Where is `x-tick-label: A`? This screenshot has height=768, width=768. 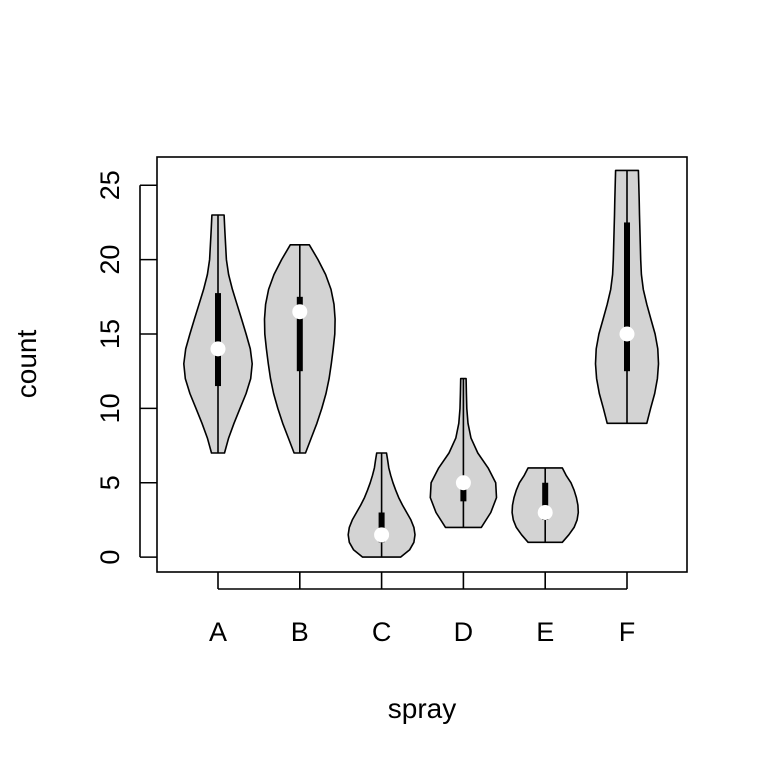 x-tick-label: A is located at coordinates (218, 632).